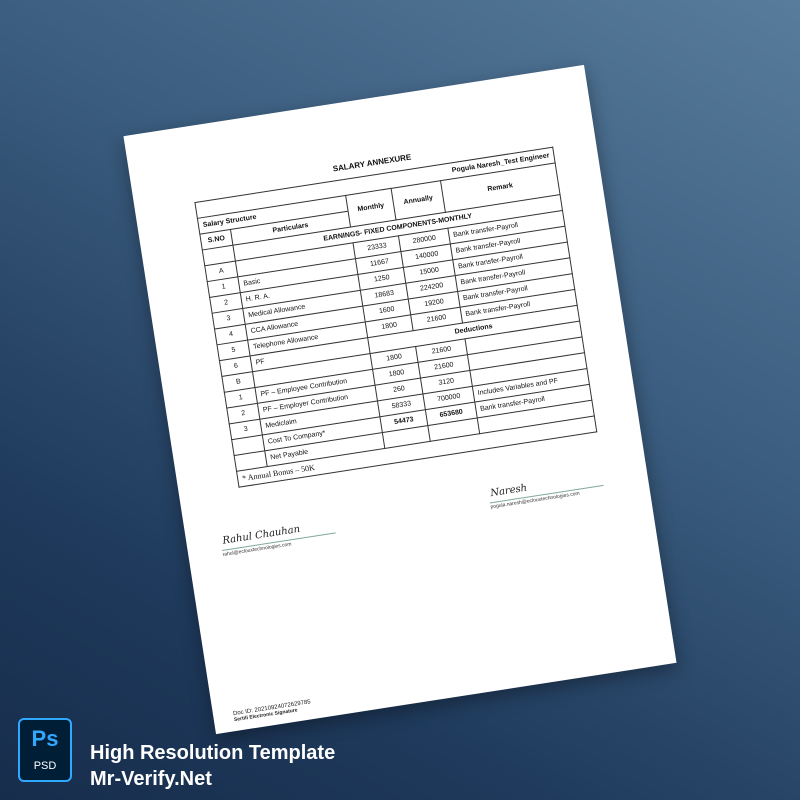 Image resolution: width=800 pixels, height=800 pixels. I want to click on ps-letters: Ps, so click(45, 738).